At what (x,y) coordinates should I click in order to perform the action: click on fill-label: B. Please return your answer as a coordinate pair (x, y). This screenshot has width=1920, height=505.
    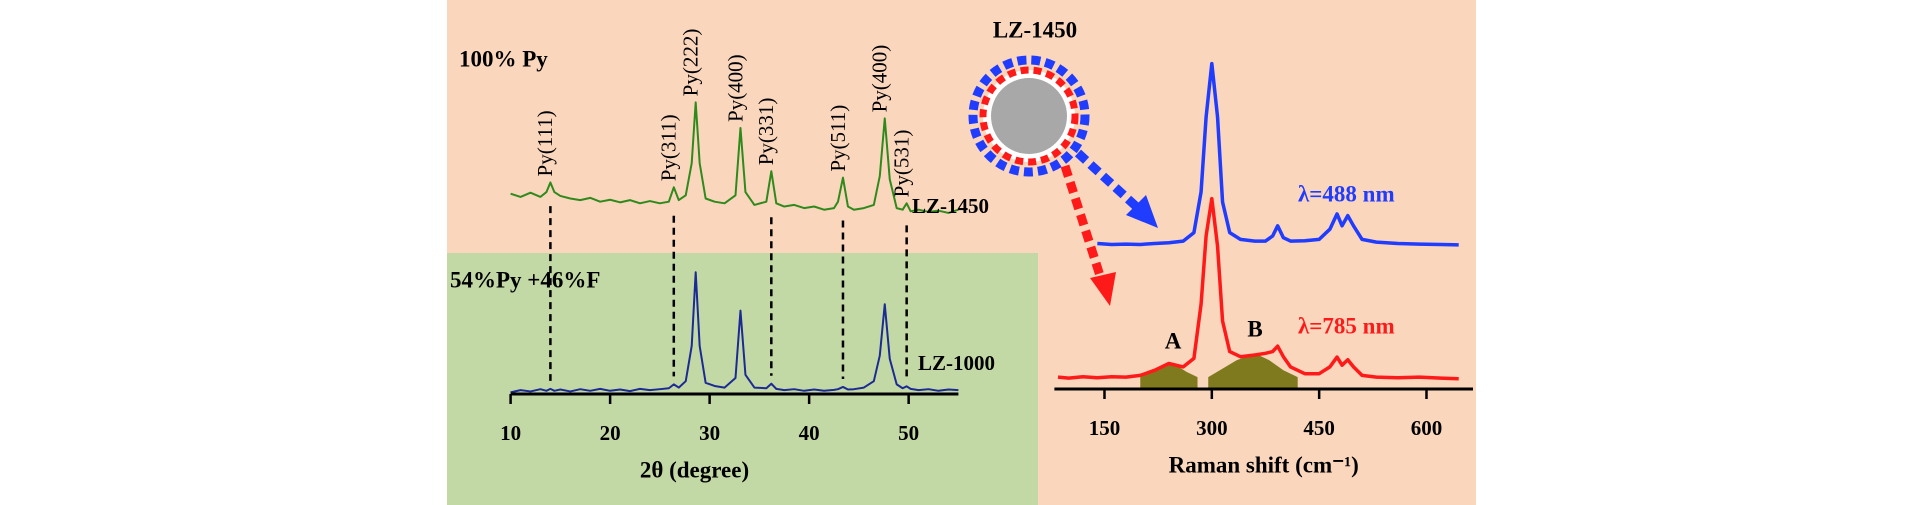
    Looking at the image, I should click on (1254, 328).